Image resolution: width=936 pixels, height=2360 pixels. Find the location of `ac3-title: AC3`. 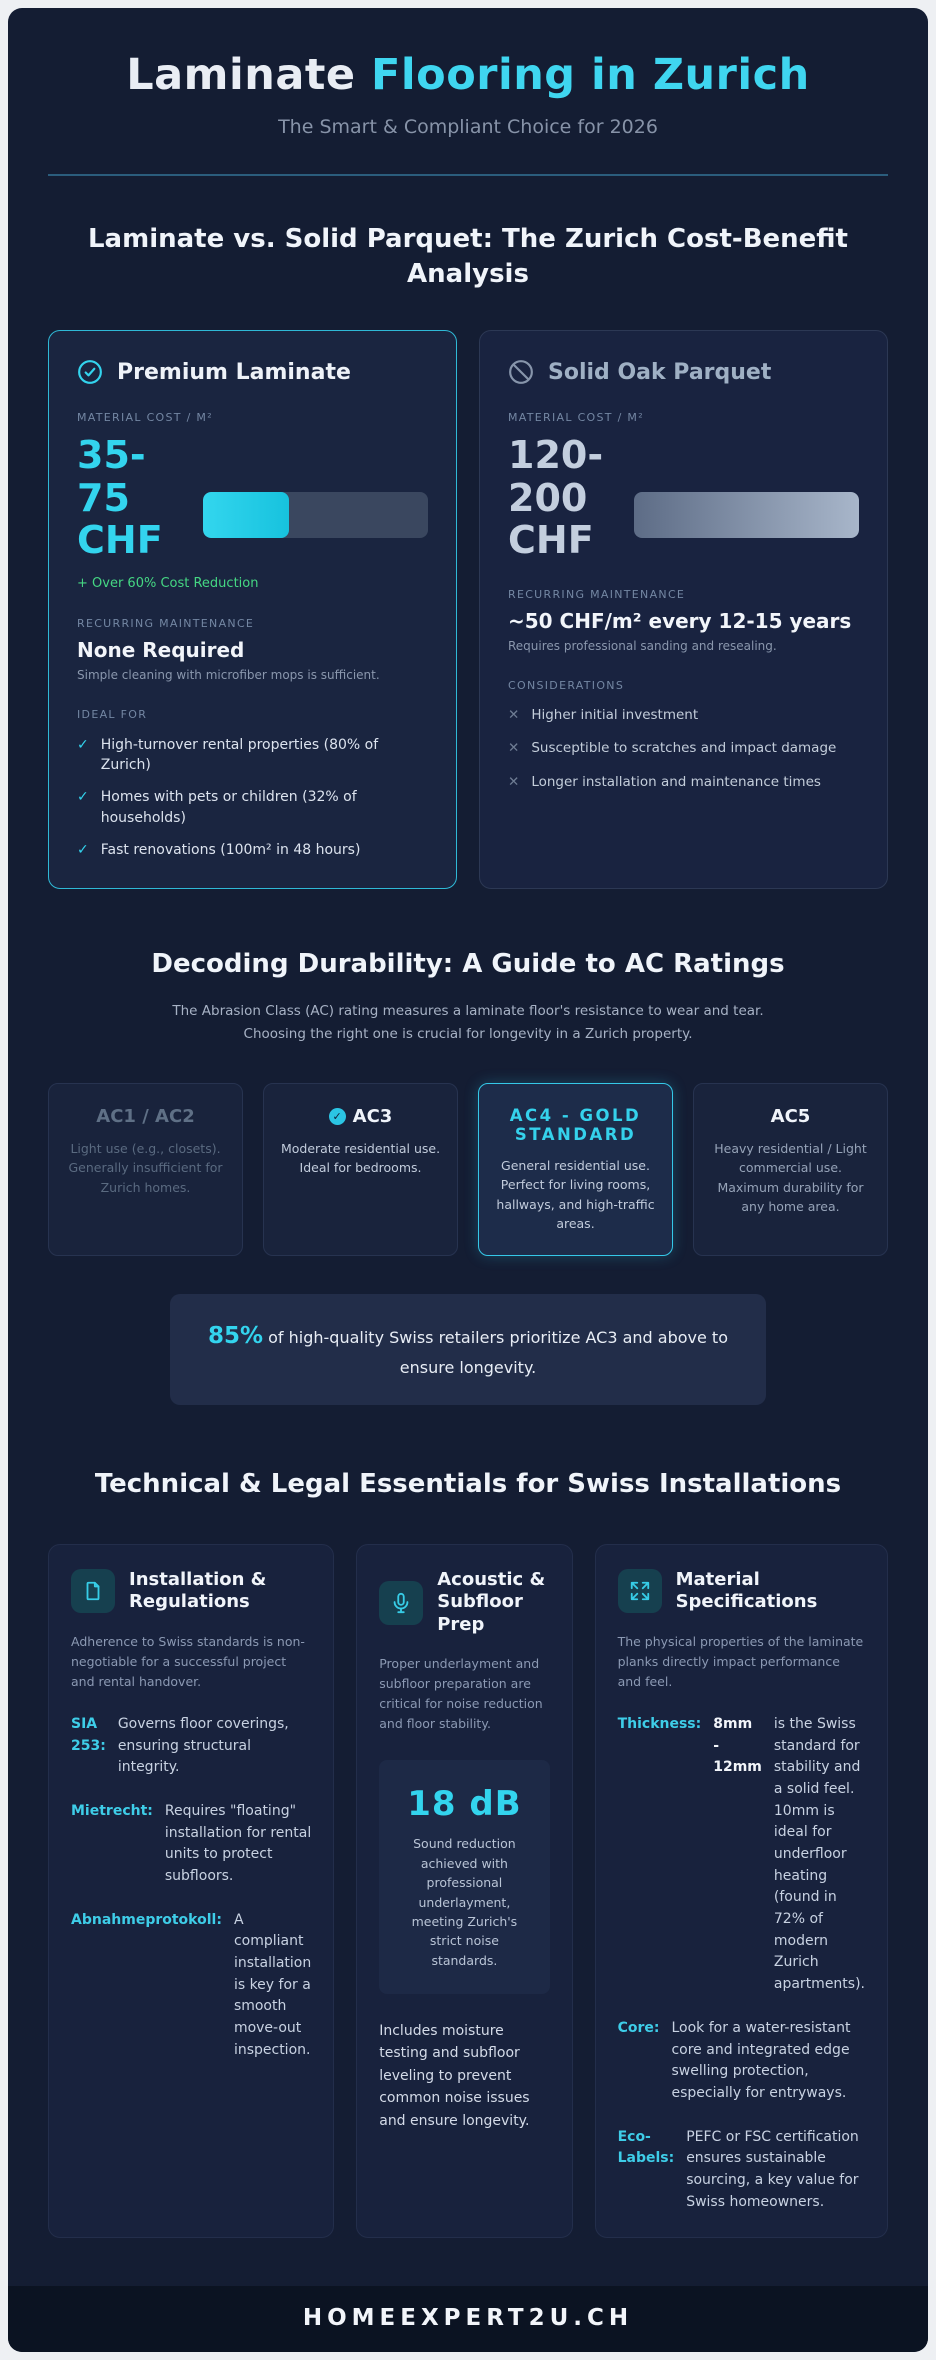

ac3-title: AC3 is located at coordinates (372, 1116).